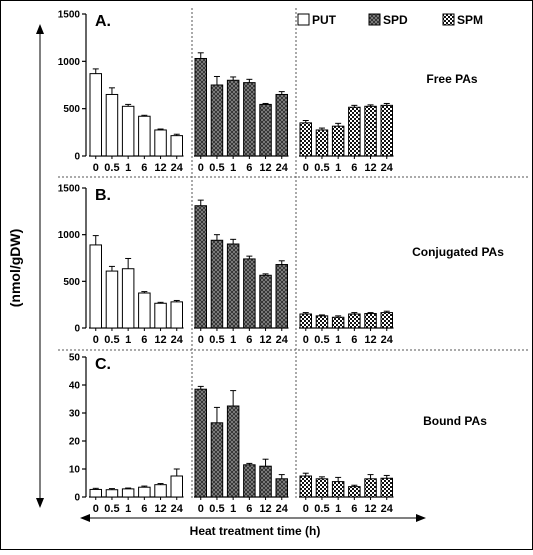  Describe the element at coordinates (85, 518) in the screenshot. I see `x-axis-arrow-head-left` at that location.